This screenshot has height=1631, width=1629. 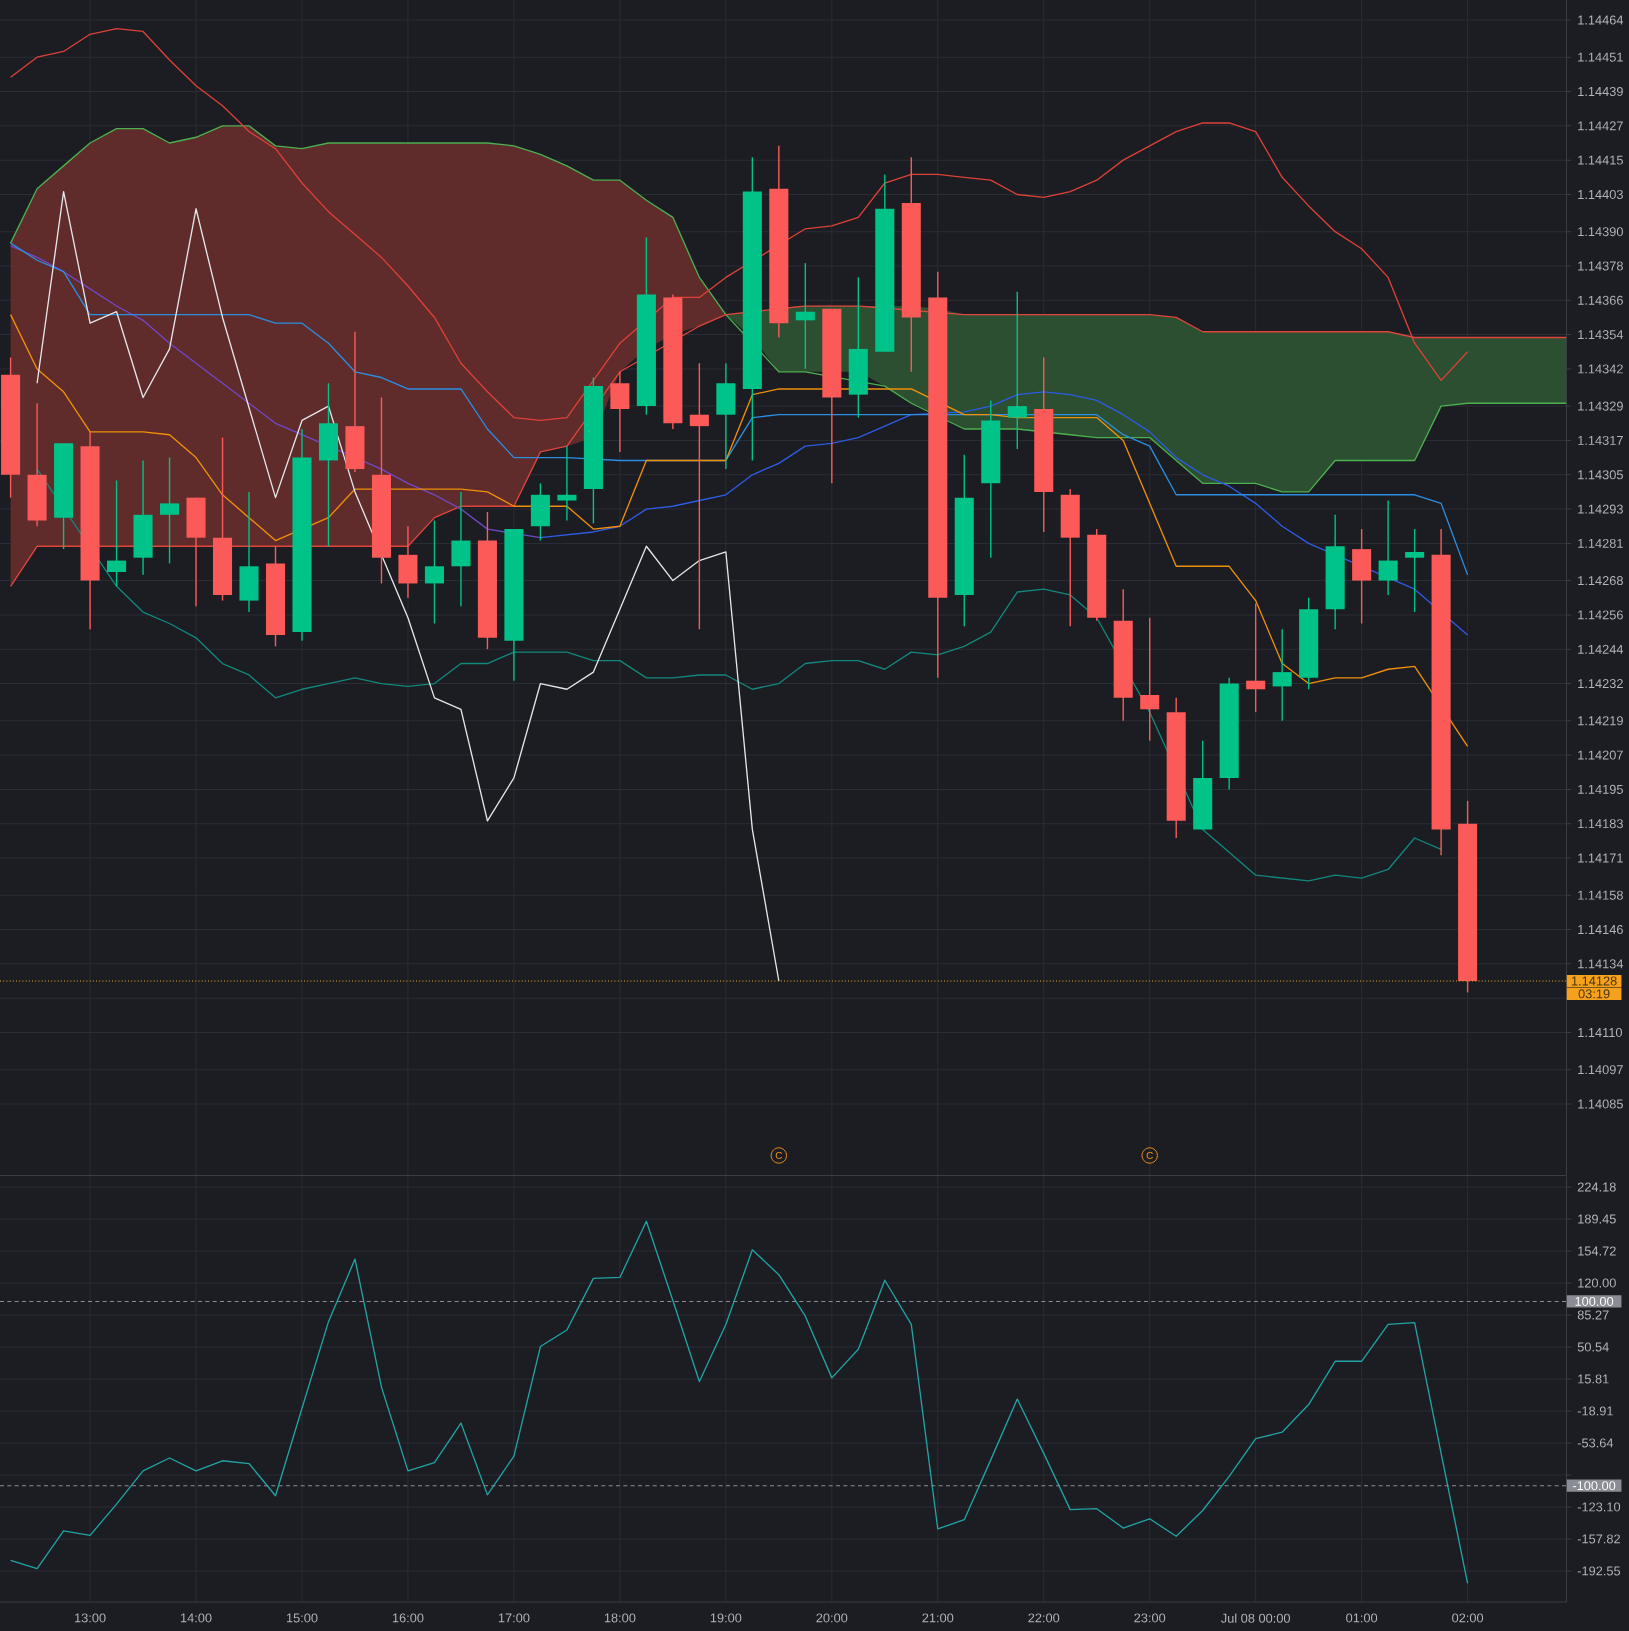 I want to click on y-tick-label: 1.14464, so click(x=1601, y=20).